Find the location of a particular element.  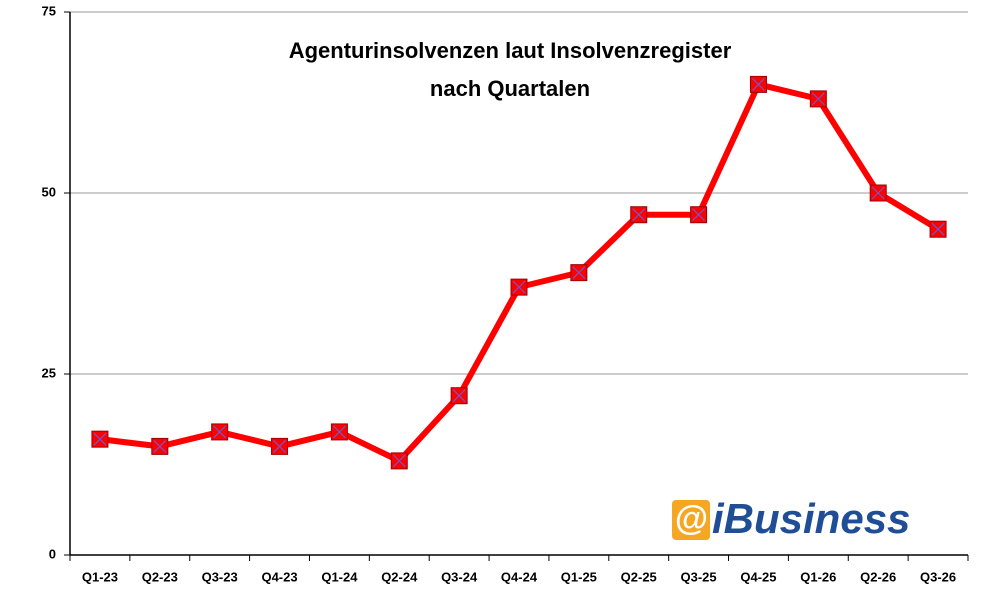

y-tick-label: 0 is located at coordinates (52, 553).